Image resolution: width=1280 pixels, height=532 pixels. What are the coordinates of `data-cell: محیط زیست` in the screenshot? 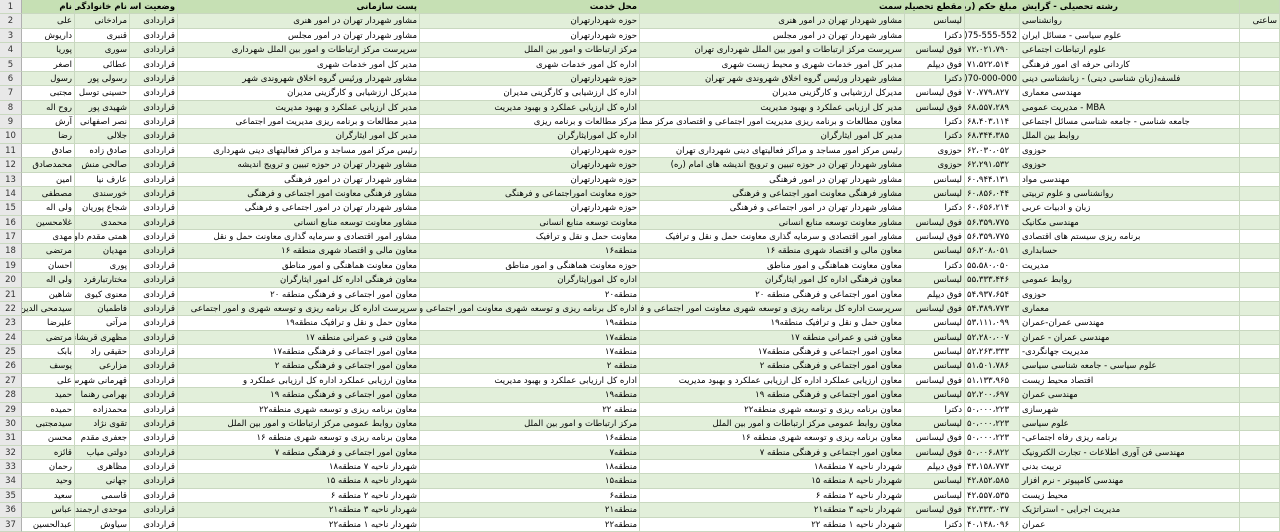 It's located at (1130, 496).